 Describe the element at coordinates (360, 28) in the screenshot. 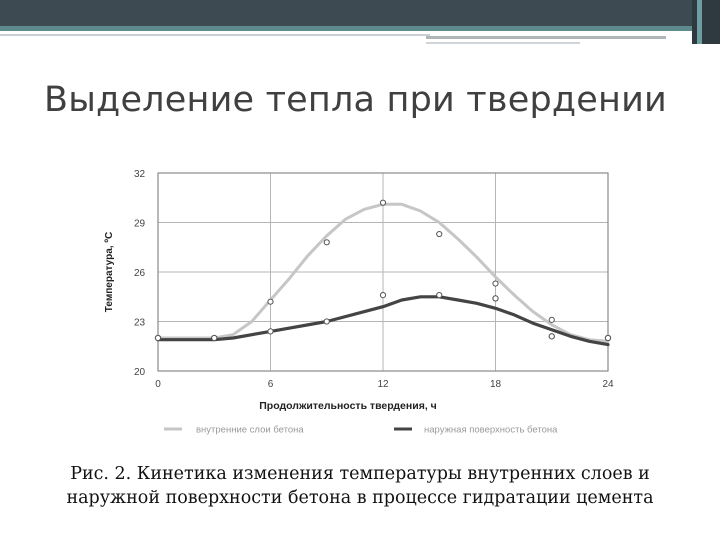

I see `header-accent-band` at that location.